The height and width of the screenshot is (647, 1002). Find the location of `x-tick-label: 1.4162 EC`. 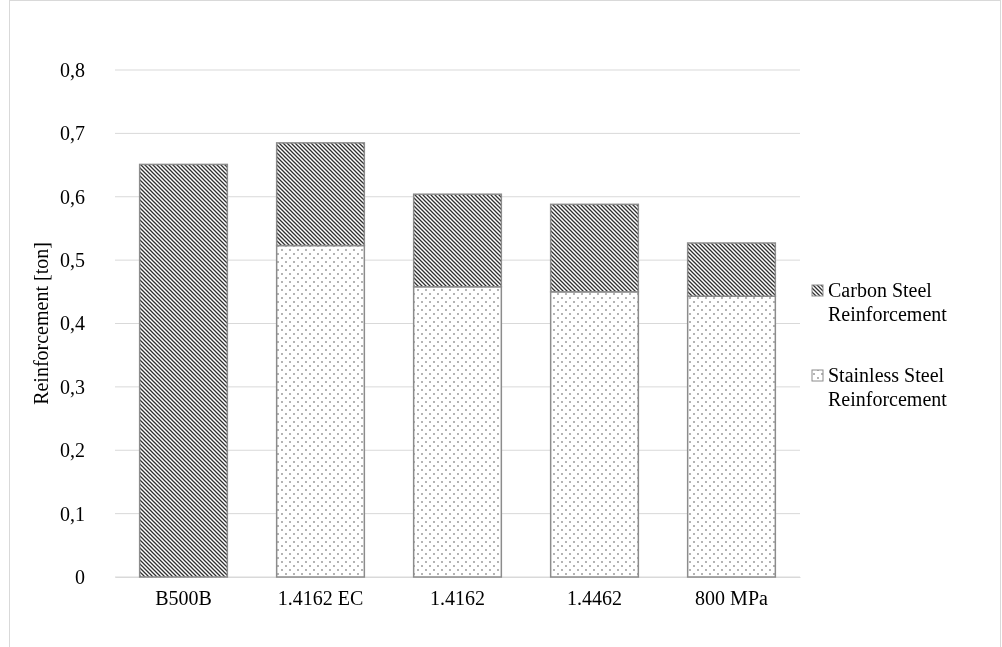

x-tick-label: 1.4162 EC is located at coordinates (320, 598).